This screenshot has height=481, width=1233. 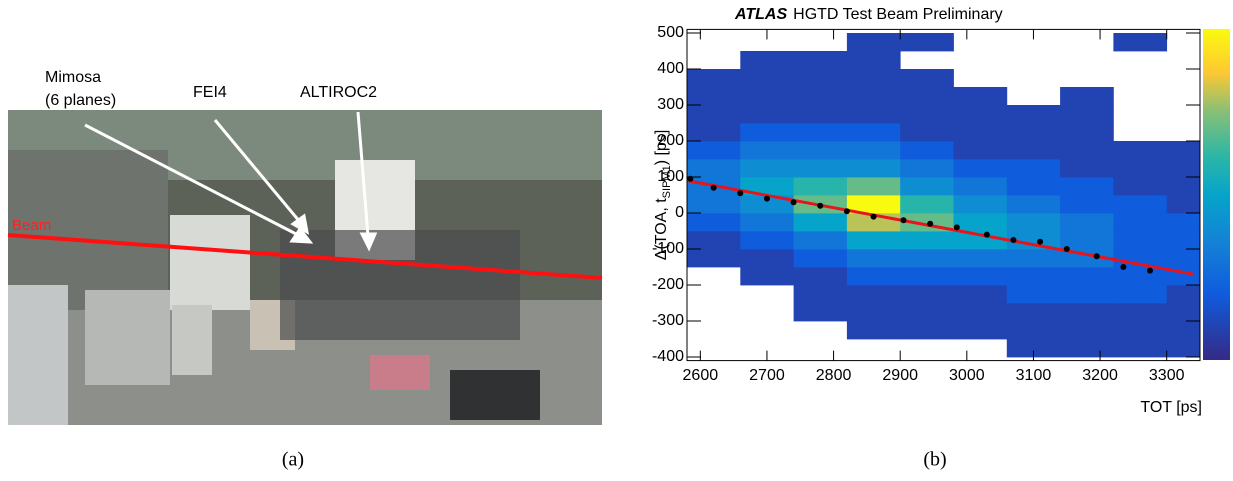 What do you see at coordinates (210, 92) in the screenshot?
I see `label: FEI4` at bounding box center [210, 92].